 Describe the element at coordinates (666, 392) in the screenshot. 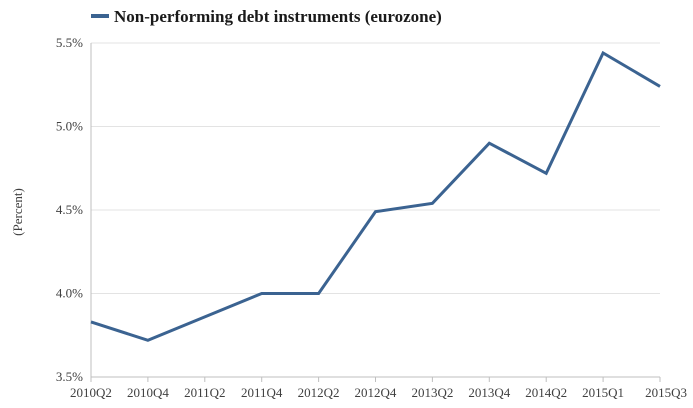

I see `x-tick-label: 2015Q3` at that location.